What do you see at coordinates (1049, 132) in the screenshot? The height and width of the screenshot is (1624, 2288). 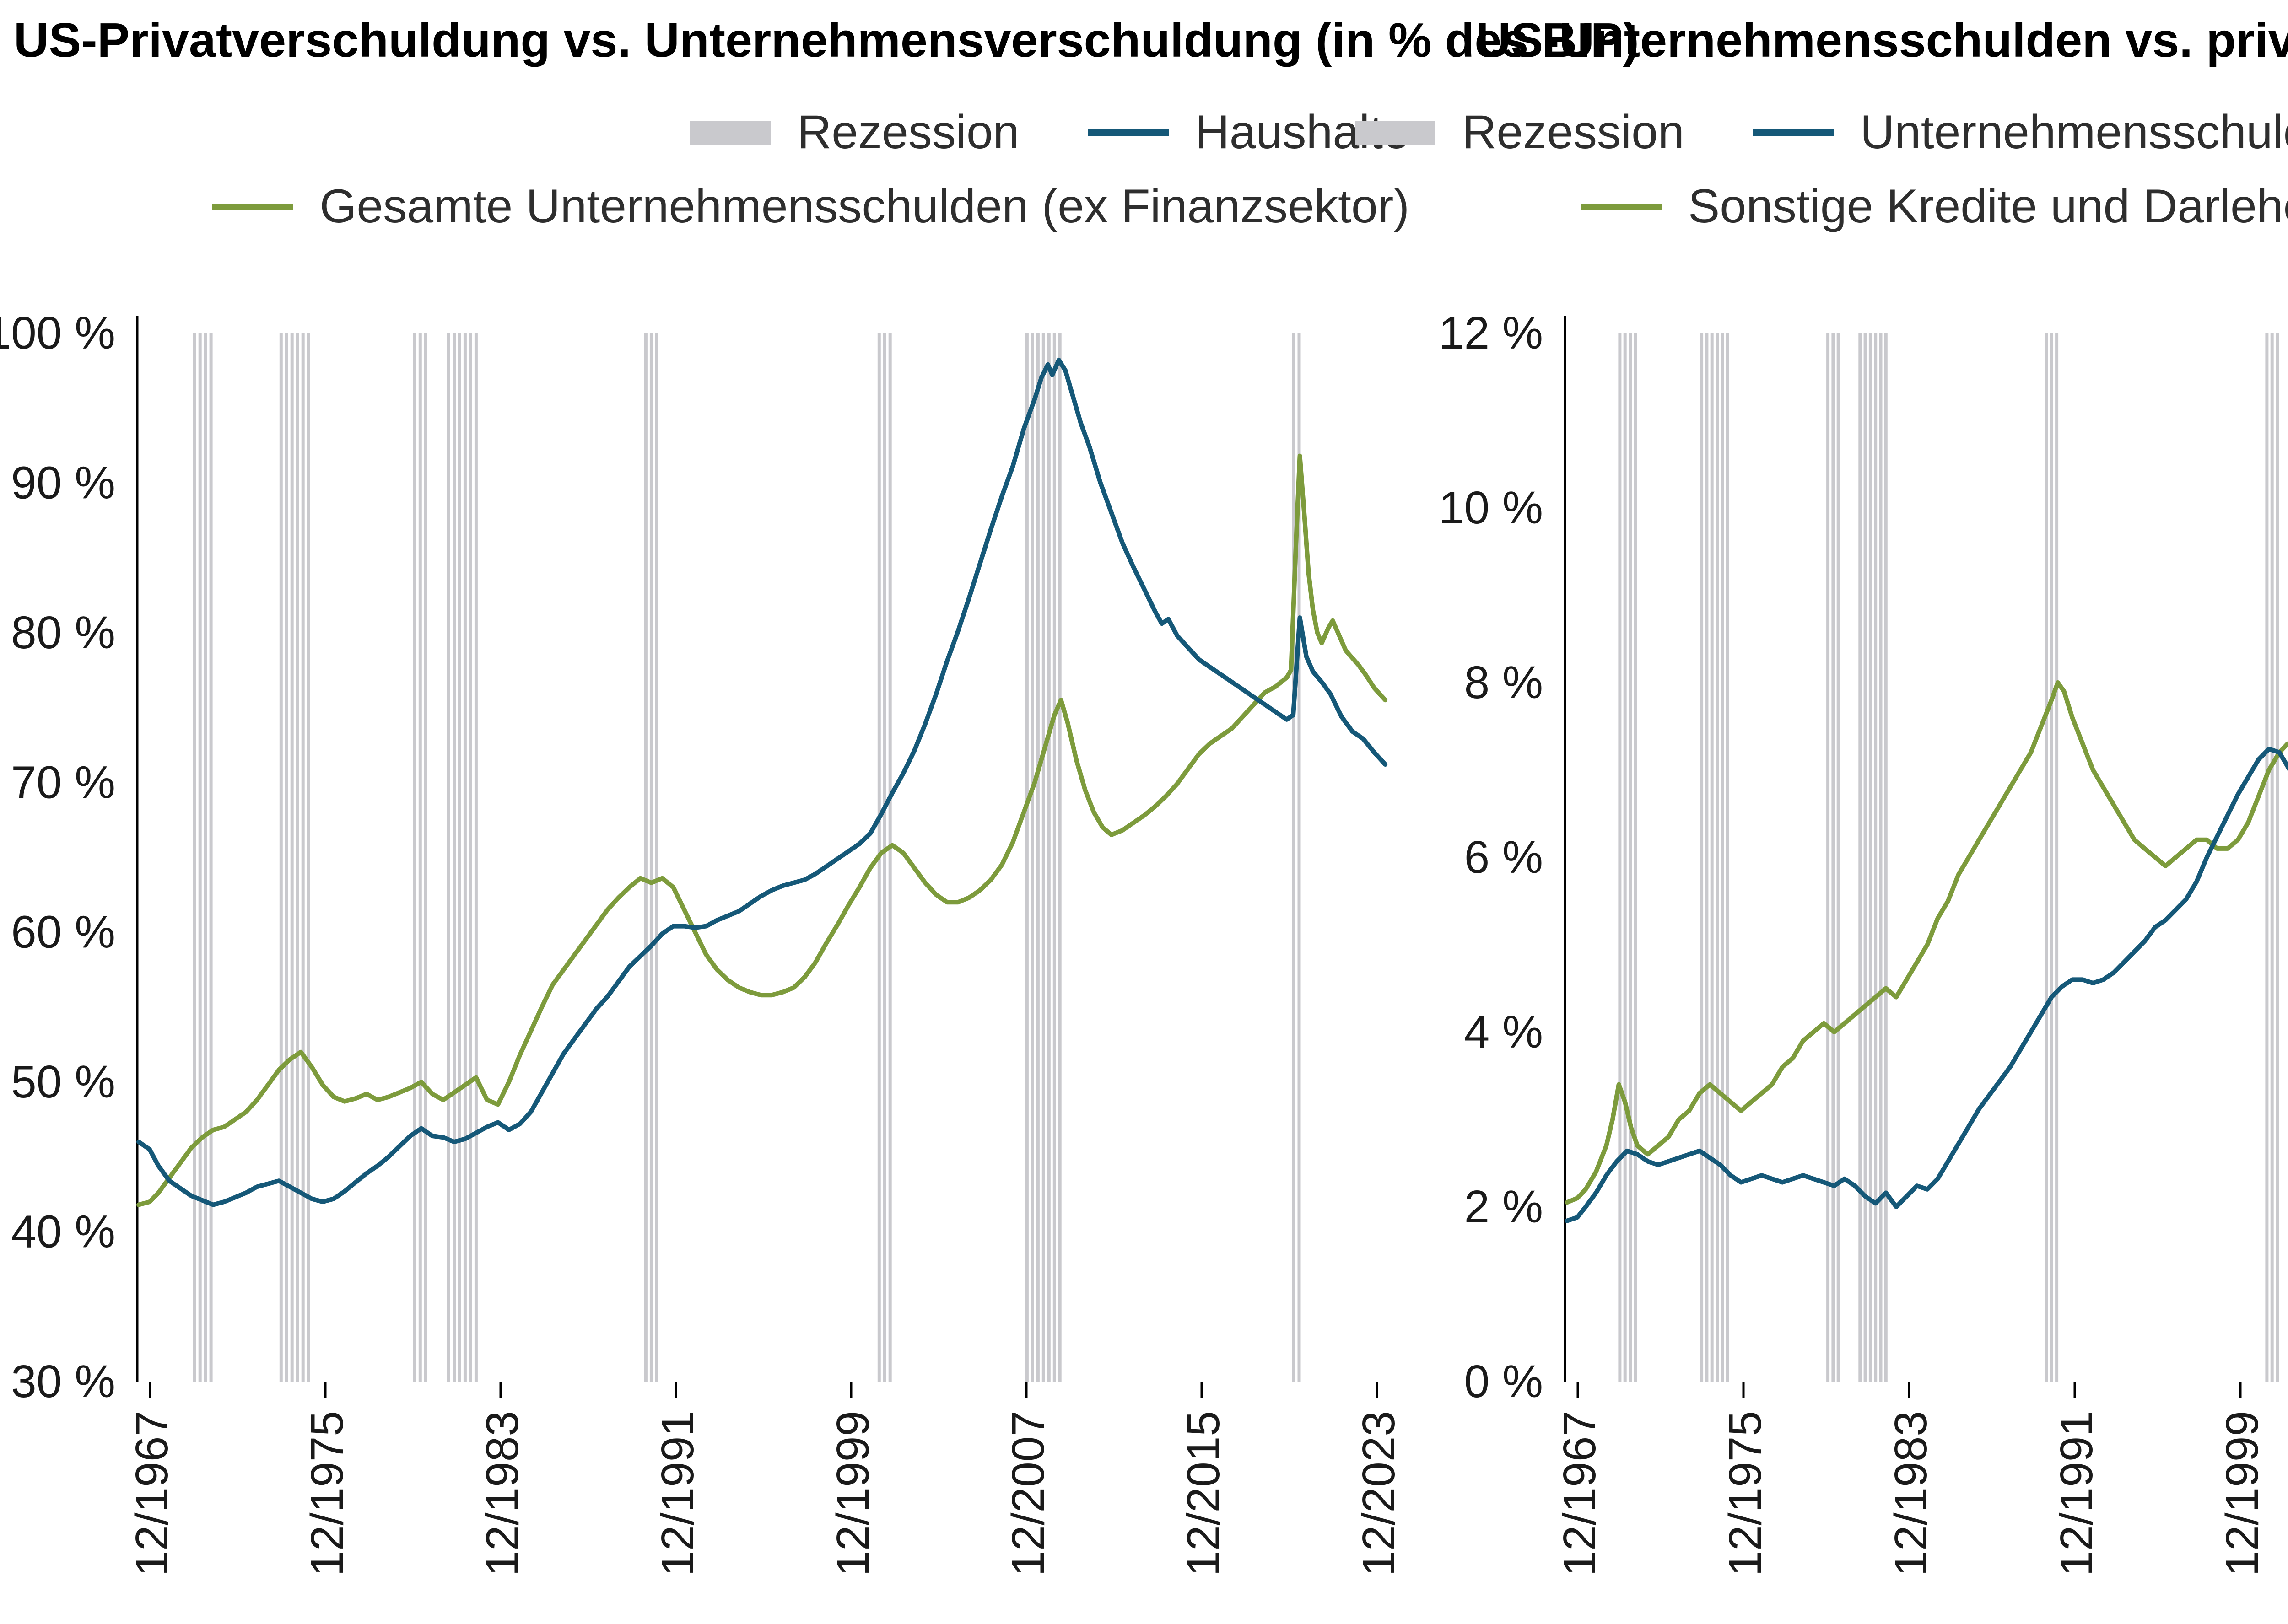 I see `chart-left-legend-row-1: Rezession Haushalte` at bounding box center [1049, 132].